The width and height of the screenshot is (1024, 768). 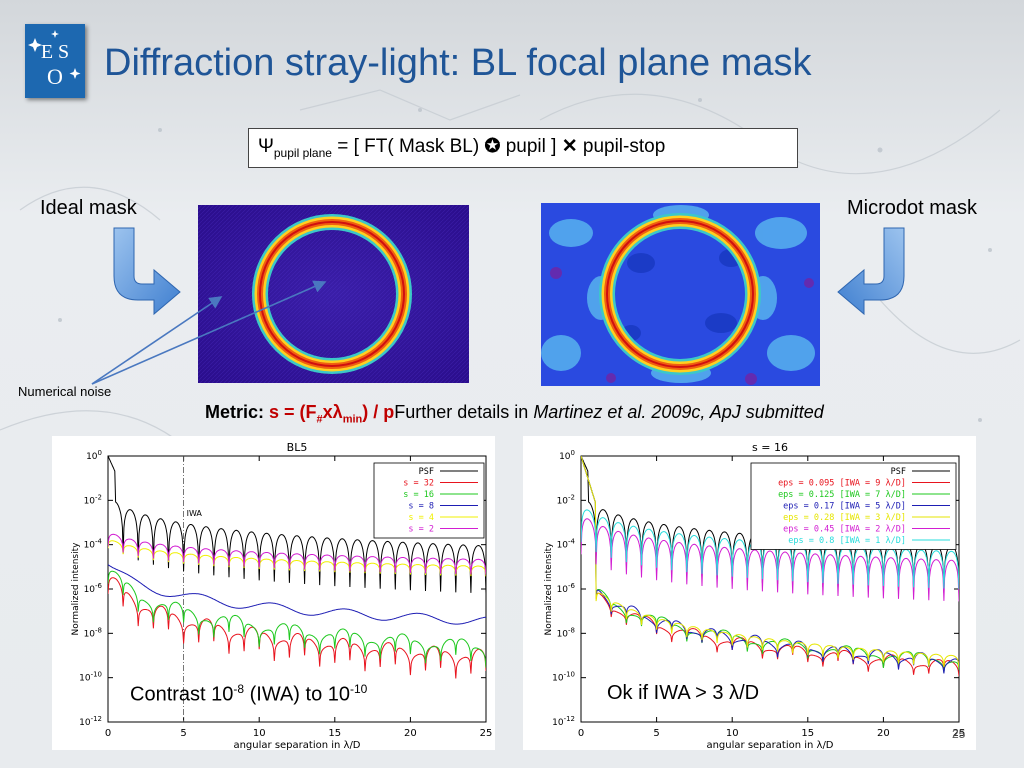 What do you see at coordinates (847, 541) in the screenshot?
I see `legend-label: eps = 0.8 [IWA = 1 λ/D]` at bounding box center [847, 541].